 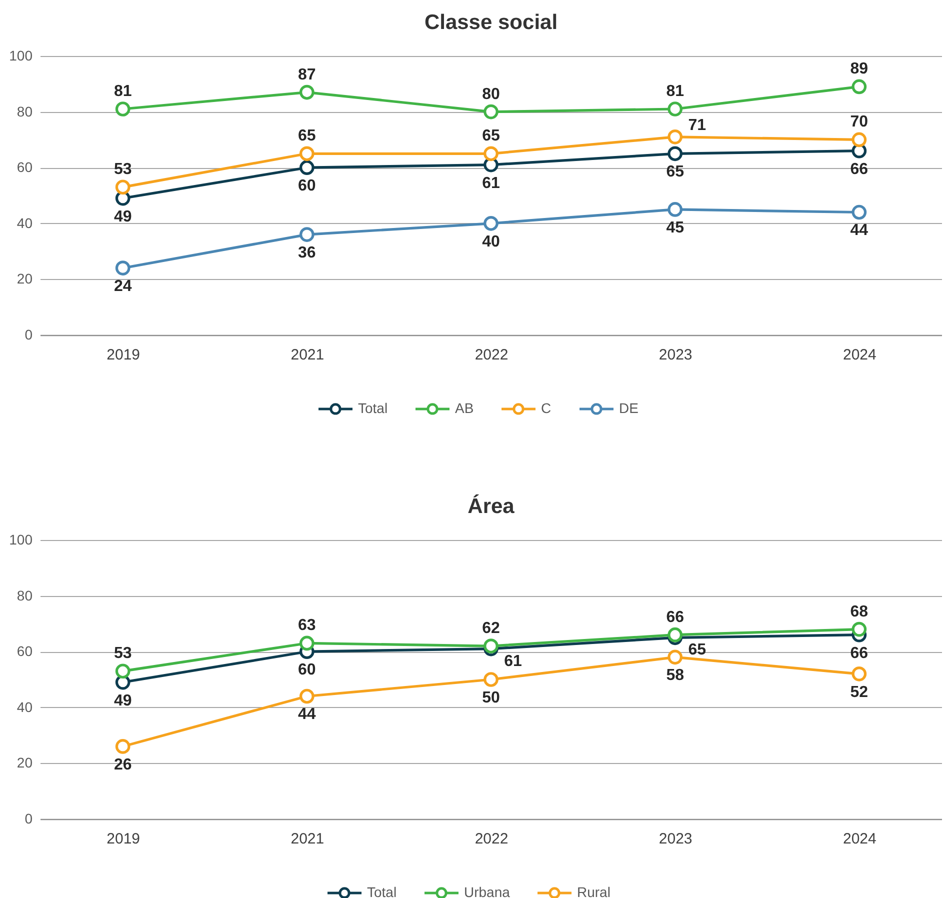 What do you see at coordinates (491, 241) in the screenshot?
I see `data-label: 40` at bounding box center [491, 241].